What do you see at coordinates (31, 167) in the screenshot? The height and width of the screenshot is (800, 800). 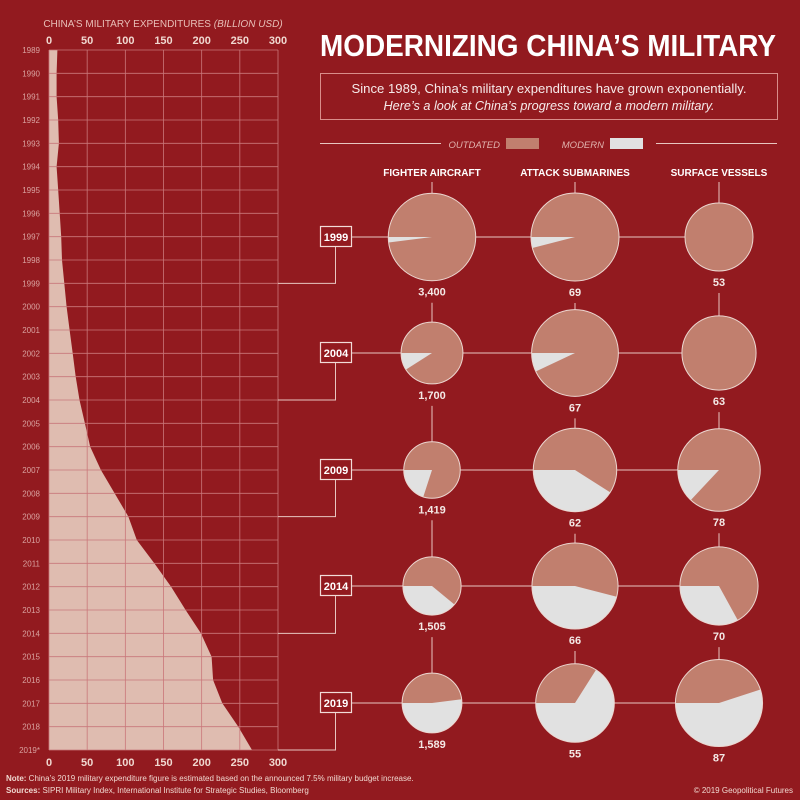 I see `year-label: 1994` at bounding box center [31, 167].